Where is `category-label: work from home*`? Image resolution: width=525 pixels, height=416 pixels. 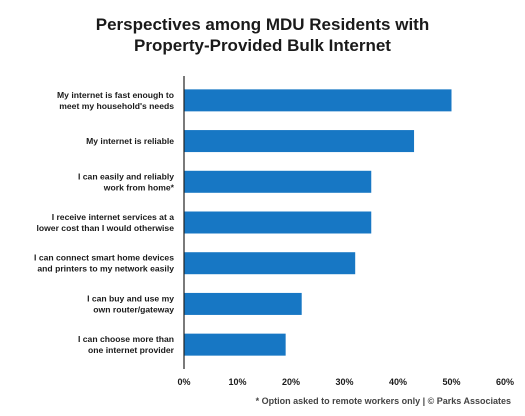
category-label: work from home* is located at coordinates (139, 187).